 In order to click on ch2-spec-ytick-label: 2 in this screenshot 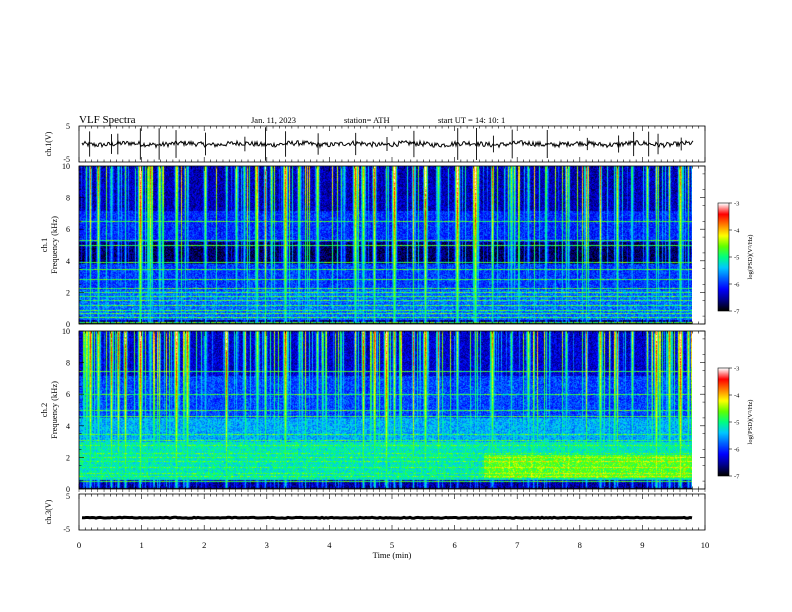, I will do `click(68, 457)`.